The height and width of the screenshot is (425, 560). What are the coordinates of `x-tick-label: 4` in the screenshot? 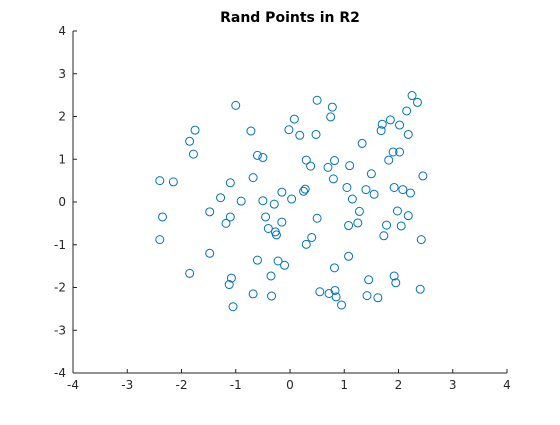 It's located at (507, 385).